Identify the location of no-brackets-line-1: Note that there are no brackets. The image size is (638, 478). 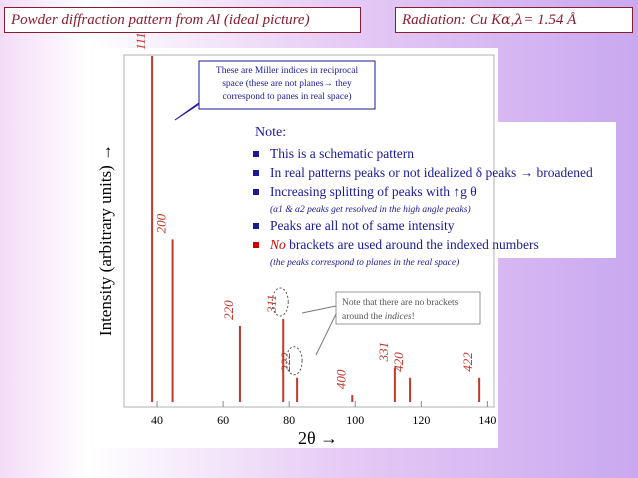
(400, 303).